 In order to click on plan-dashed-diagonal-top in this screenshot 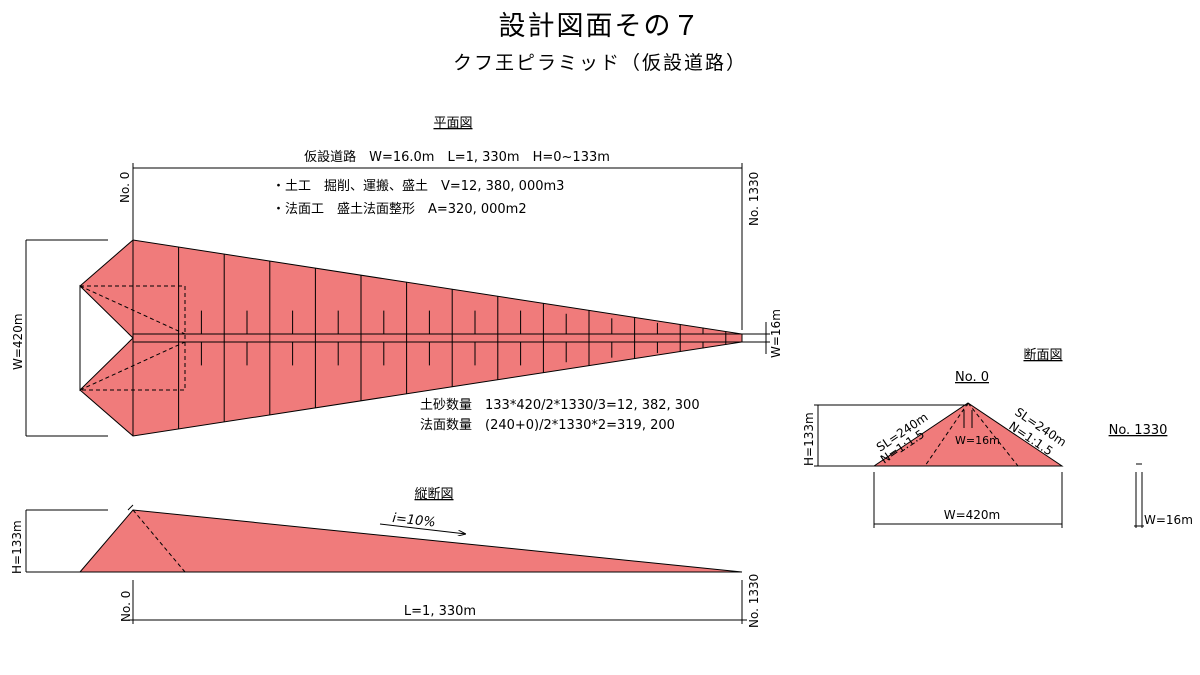, I will do `click(132, 310)`.